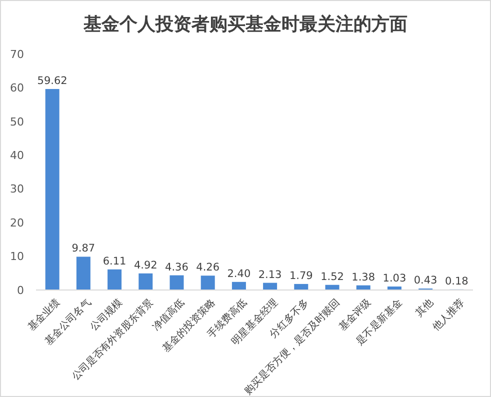  I want to click on x-tick-label: 其他, so click(424, 308).